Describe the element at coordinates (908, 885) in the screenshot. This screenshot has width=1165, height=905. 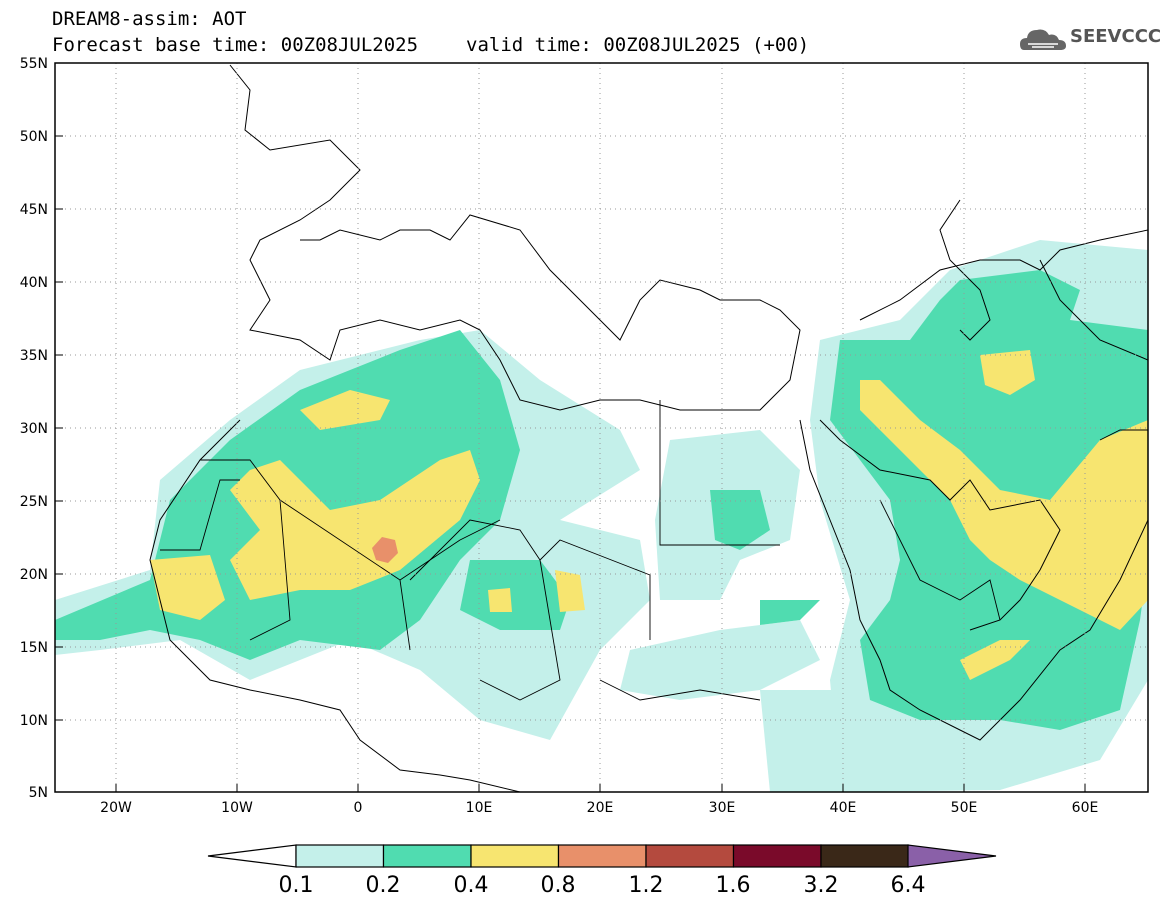
I see `colorbar-label: 6.4` at that location.